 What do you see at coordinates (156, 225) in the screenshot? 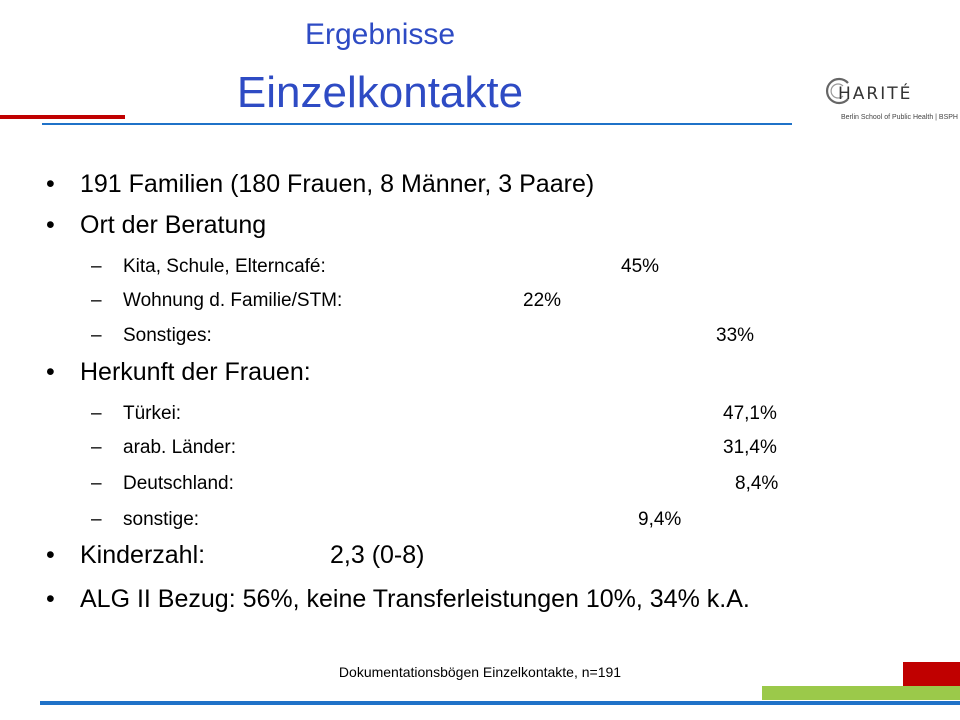
I see `bullet-location: Ort der Beratung` at bounding box center [156, 225].